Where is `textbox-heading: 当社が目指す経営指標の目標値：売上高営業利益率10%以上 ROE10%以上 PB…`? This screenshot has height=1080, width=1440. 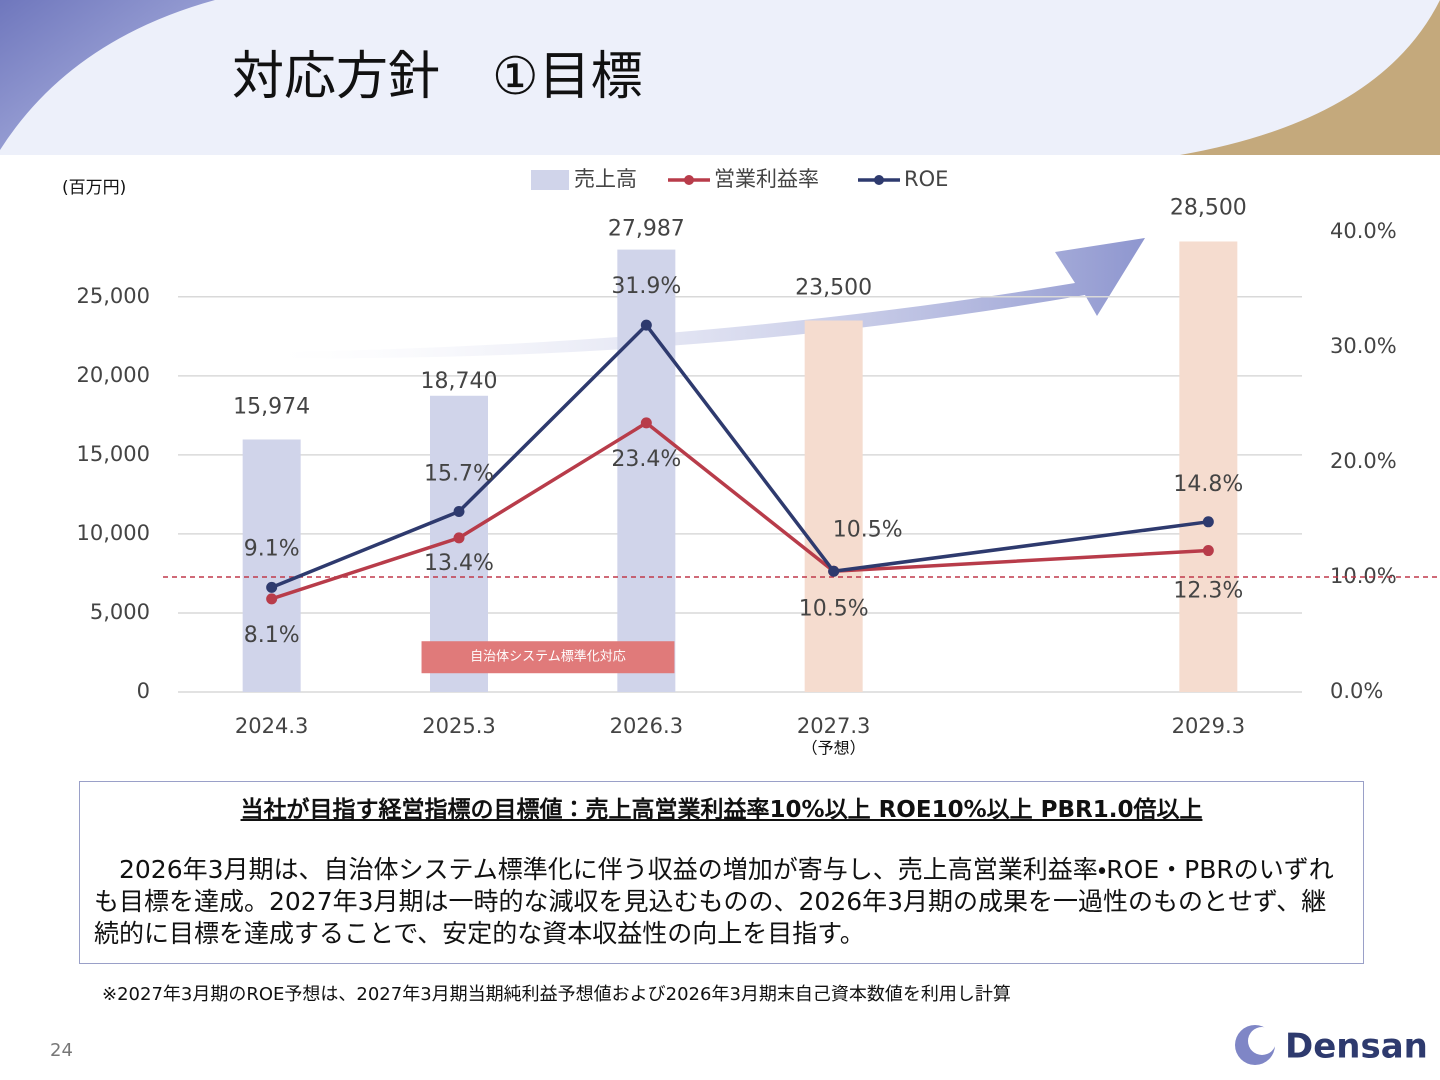 textbox-heading: 当社が目指す経営指標の目標値：売上高営業利益率10%以上 ROE10%以上 PB… is located at coordinates (721, 810).